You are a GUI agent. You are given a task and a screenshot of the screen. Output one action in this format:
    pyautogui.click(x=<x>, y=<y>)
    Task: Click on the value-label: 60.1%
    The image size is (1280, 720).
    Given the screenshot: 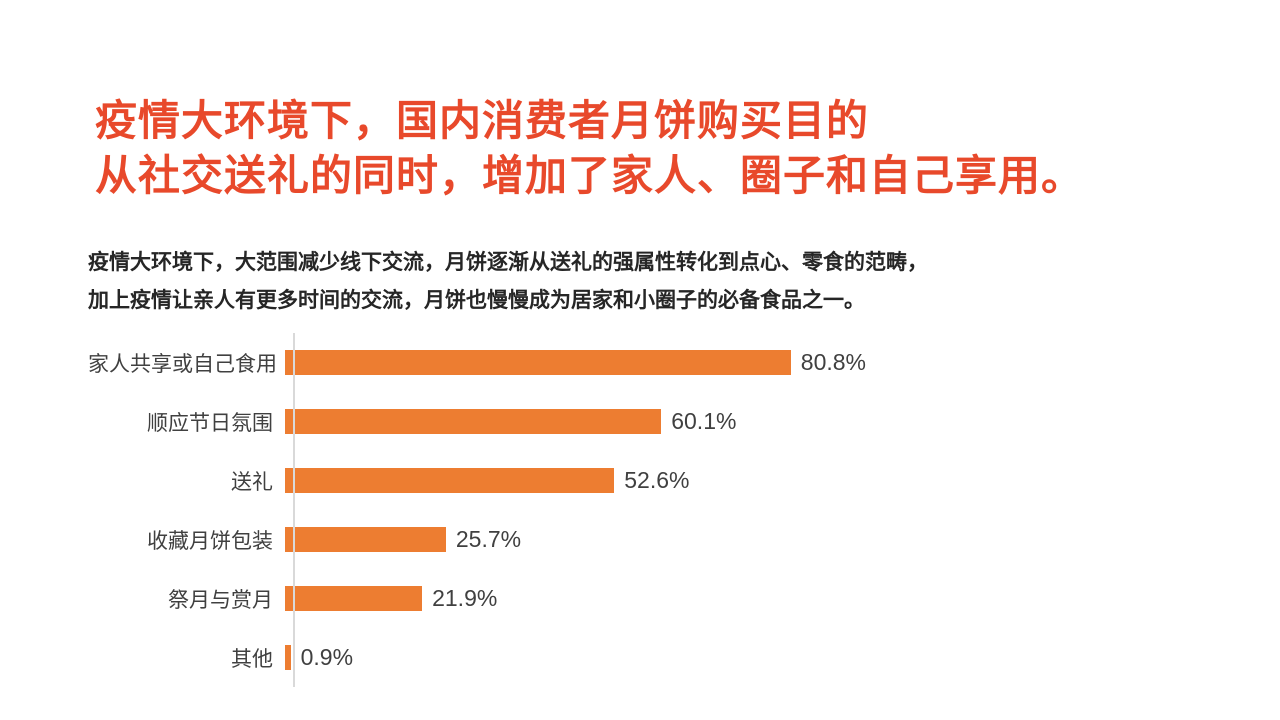 What is the action you would take?
    pyautogui.click(x=704, y=421)
    